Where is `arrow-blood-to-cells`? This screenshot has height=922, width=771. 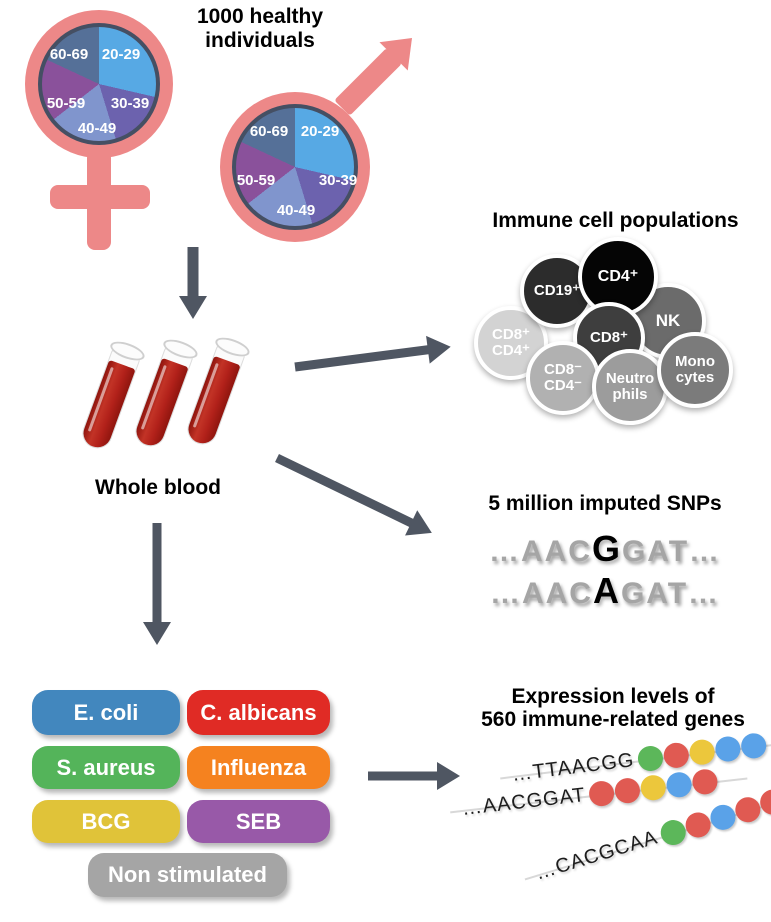
arrow-blood-to-cells is located at coordinates (373, 356).